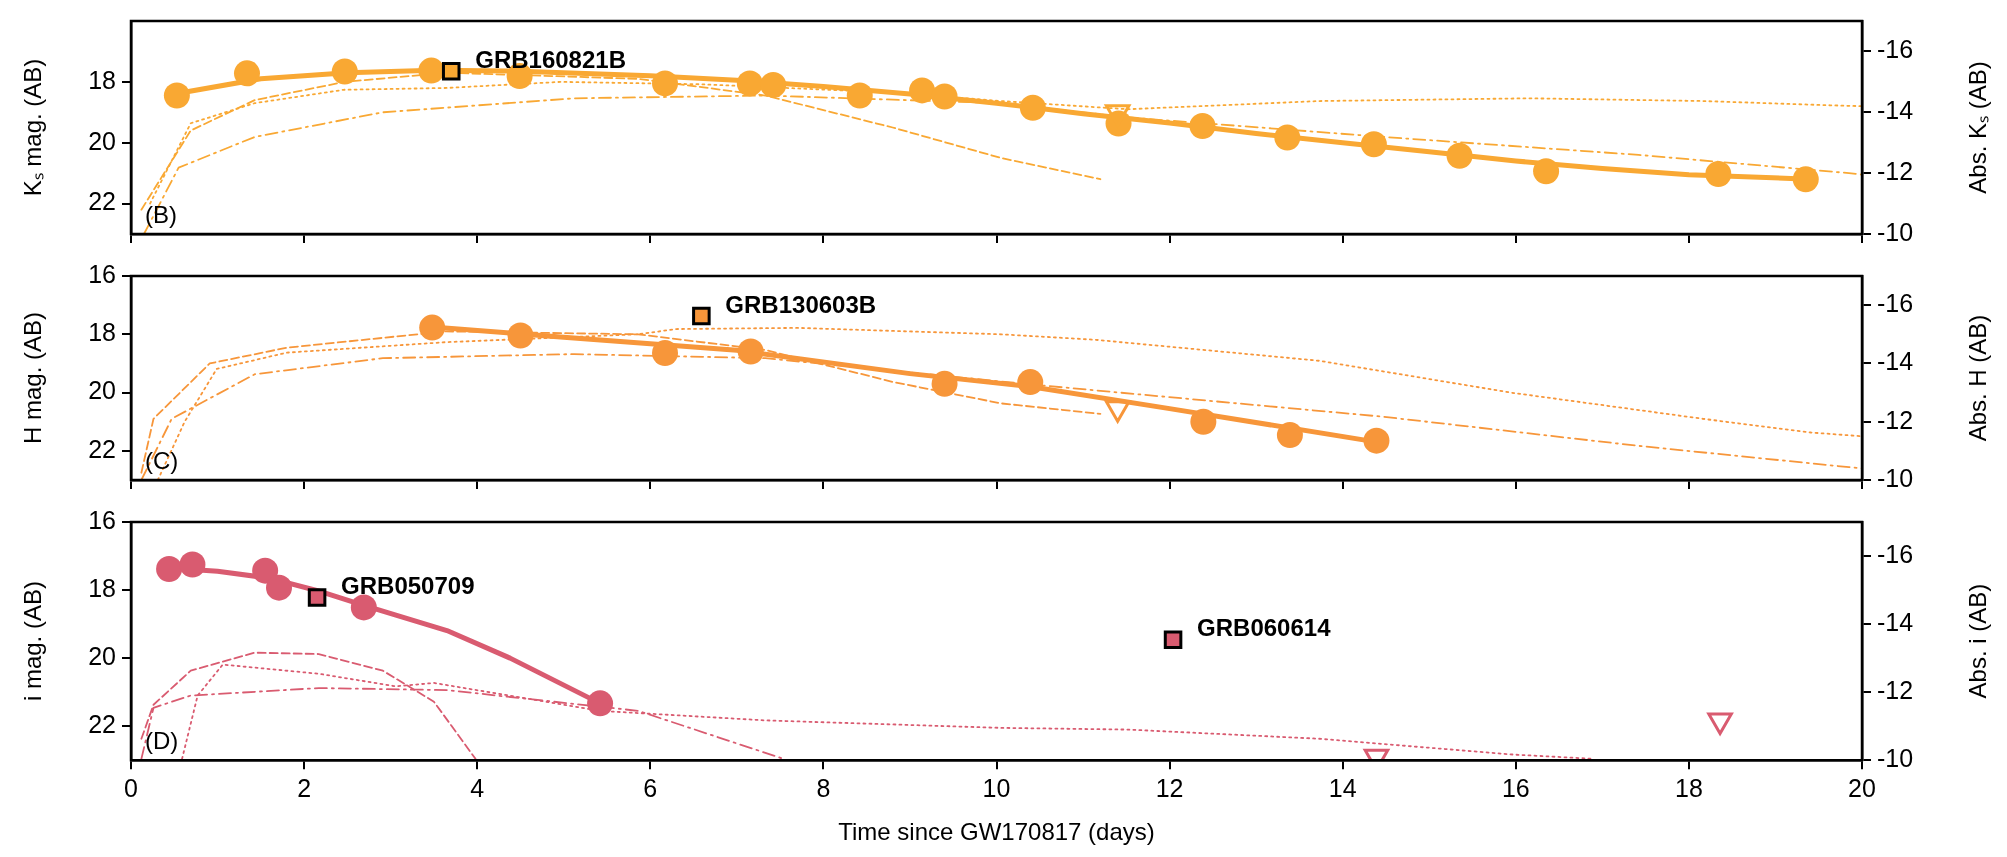  Describe the element at coordinates (1264, 628) in the screenshot. I see `annotation: GRB060614` at that location.